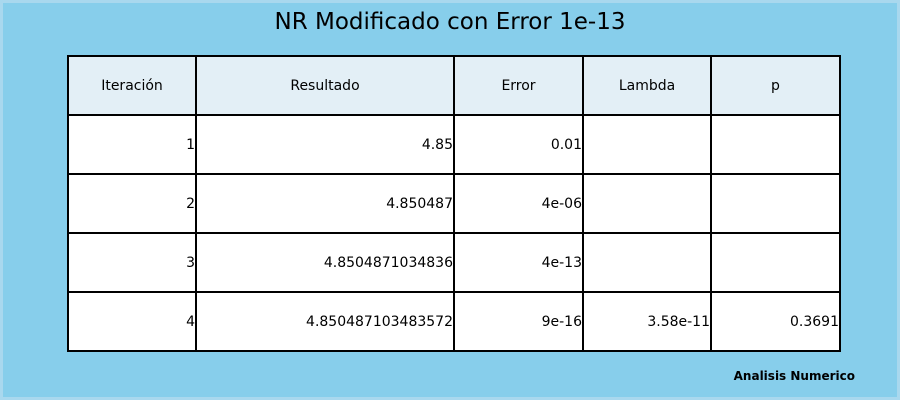  What do you see at coordinates (325, 203) in the screenshot?
I see `cell-resultado: 4.850487` at bounding box center [325, 203].